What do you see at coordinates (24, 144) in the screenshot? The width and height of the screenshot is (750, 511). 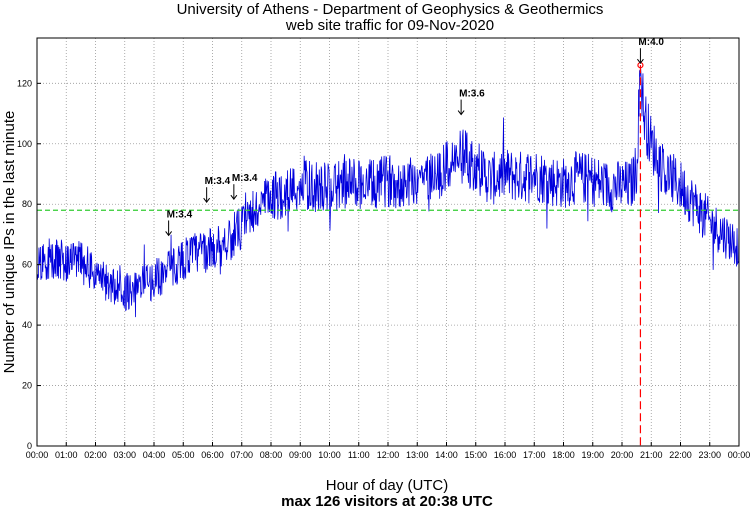 I see `y-tick-label: 100` at bounding box center [24, 144].